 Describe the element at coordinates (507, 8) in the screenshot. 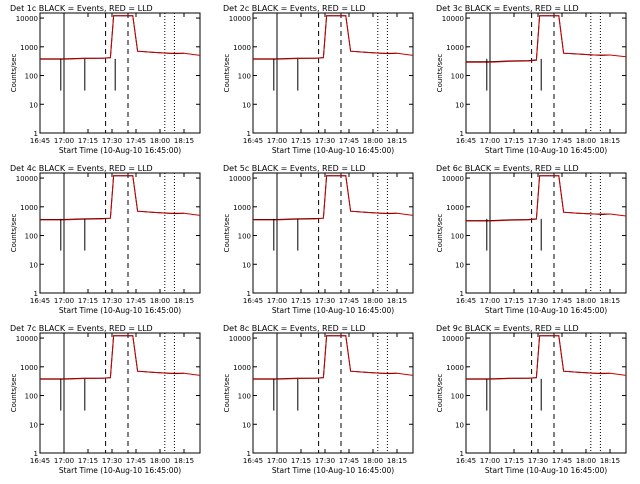

I see `panel-title: Det 3c BLACK = Events, RED = LLD` at that location.